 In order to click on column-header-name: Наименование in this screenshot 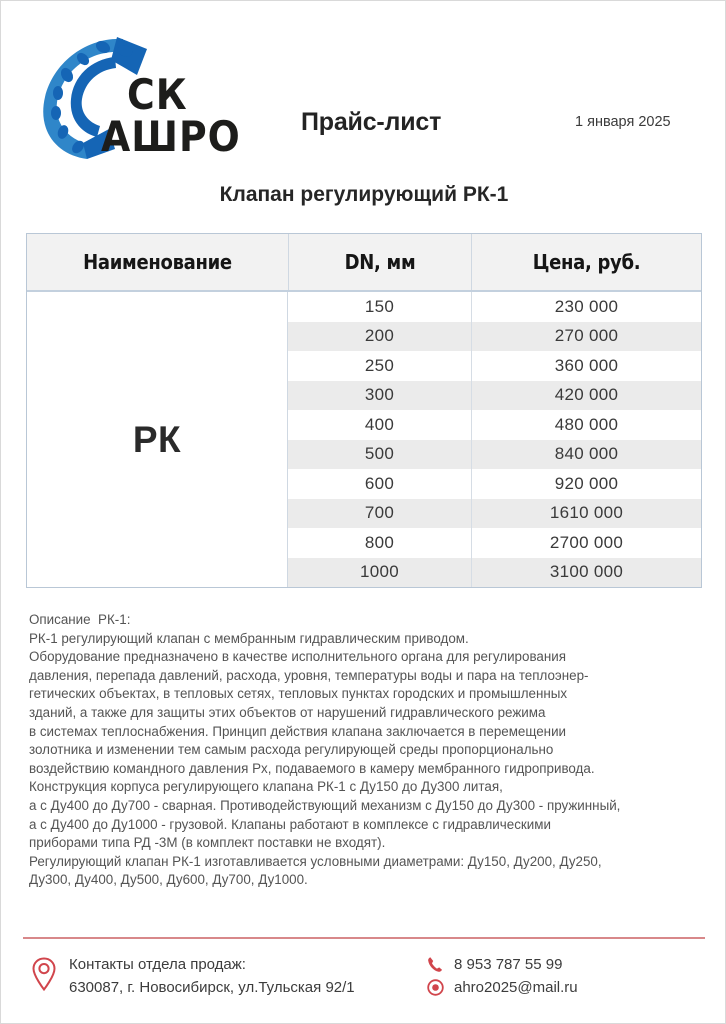, I will do `click(158, 262)`.